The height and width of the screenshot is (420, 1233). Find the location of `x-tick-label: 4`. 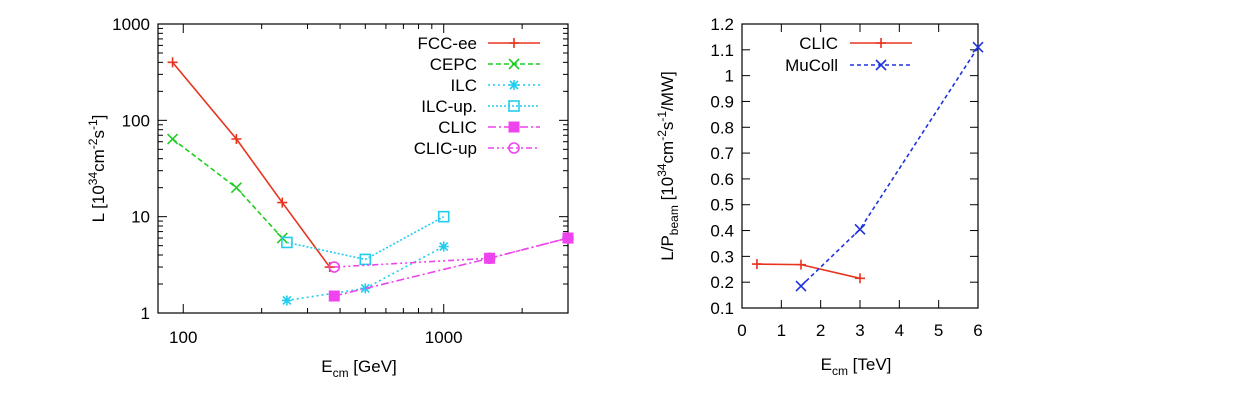

x-tick-label: 4 is located at coordinates (899, 330).